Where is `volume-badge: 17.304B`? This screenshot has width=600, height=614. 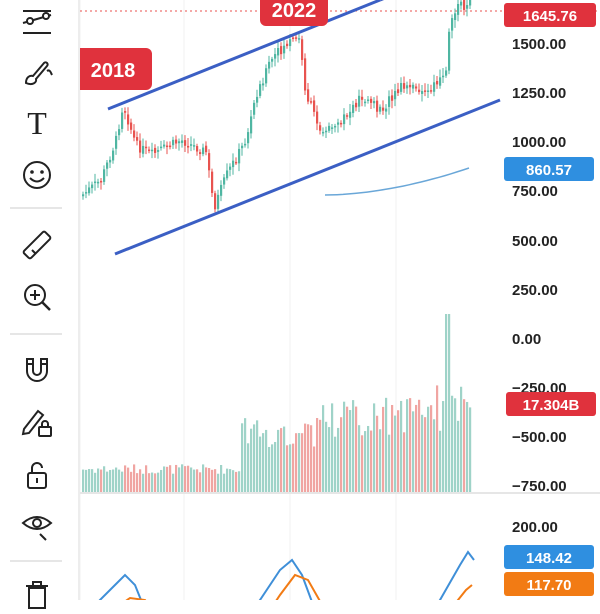 volume-badge: 17.304B is located at coordinates (551, 404).